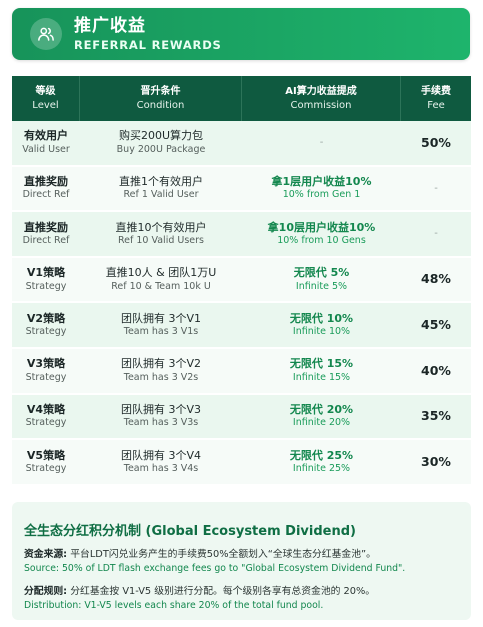  Describe the element at coordinates (321, 332) in the screenshot. I see `commission-text-en: Infinite 10%` at that location.